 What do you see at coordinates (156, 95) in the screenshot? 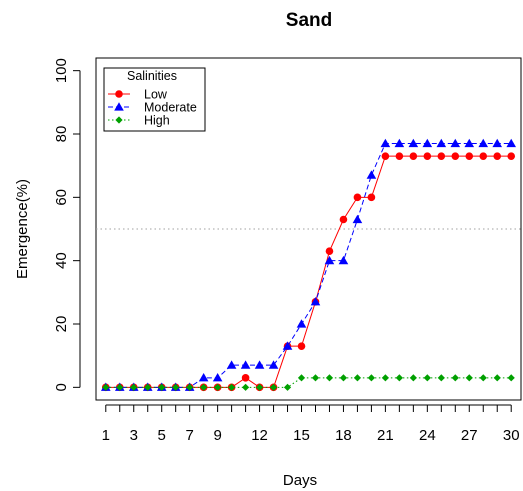
I see `legend-label-low: Low` at bounding box center [156, 95].